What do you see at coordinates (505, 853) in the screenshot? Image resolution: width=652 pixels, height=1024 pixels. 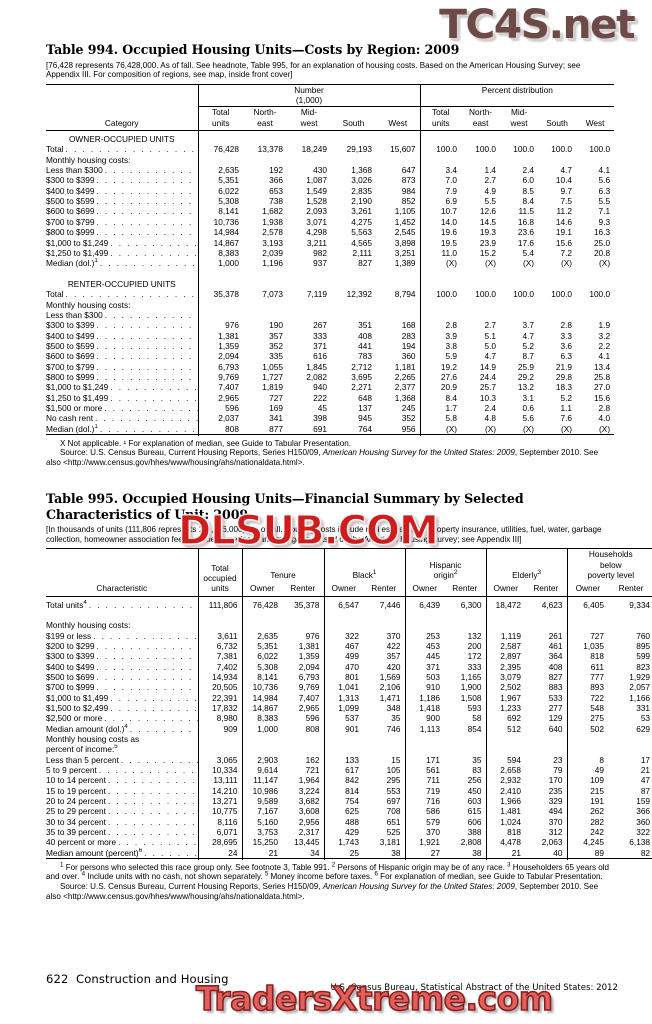 I see `table-cell: 21` at bounding box center [505, 853].